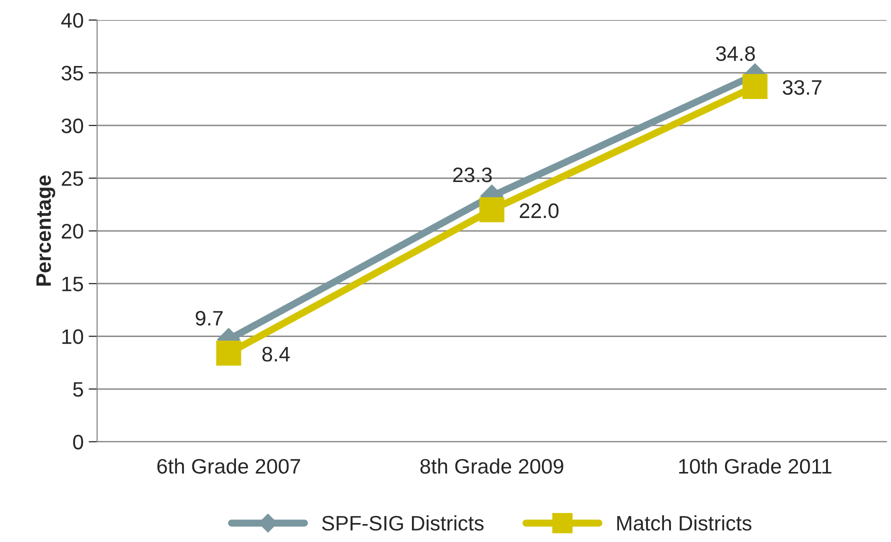 This screenshot has width=891, height=542. What do you see at coordinates (403, 523) in the screenshot?
I see `legend-label: SPF-SIG Districts` at bounding box center [403, 523].